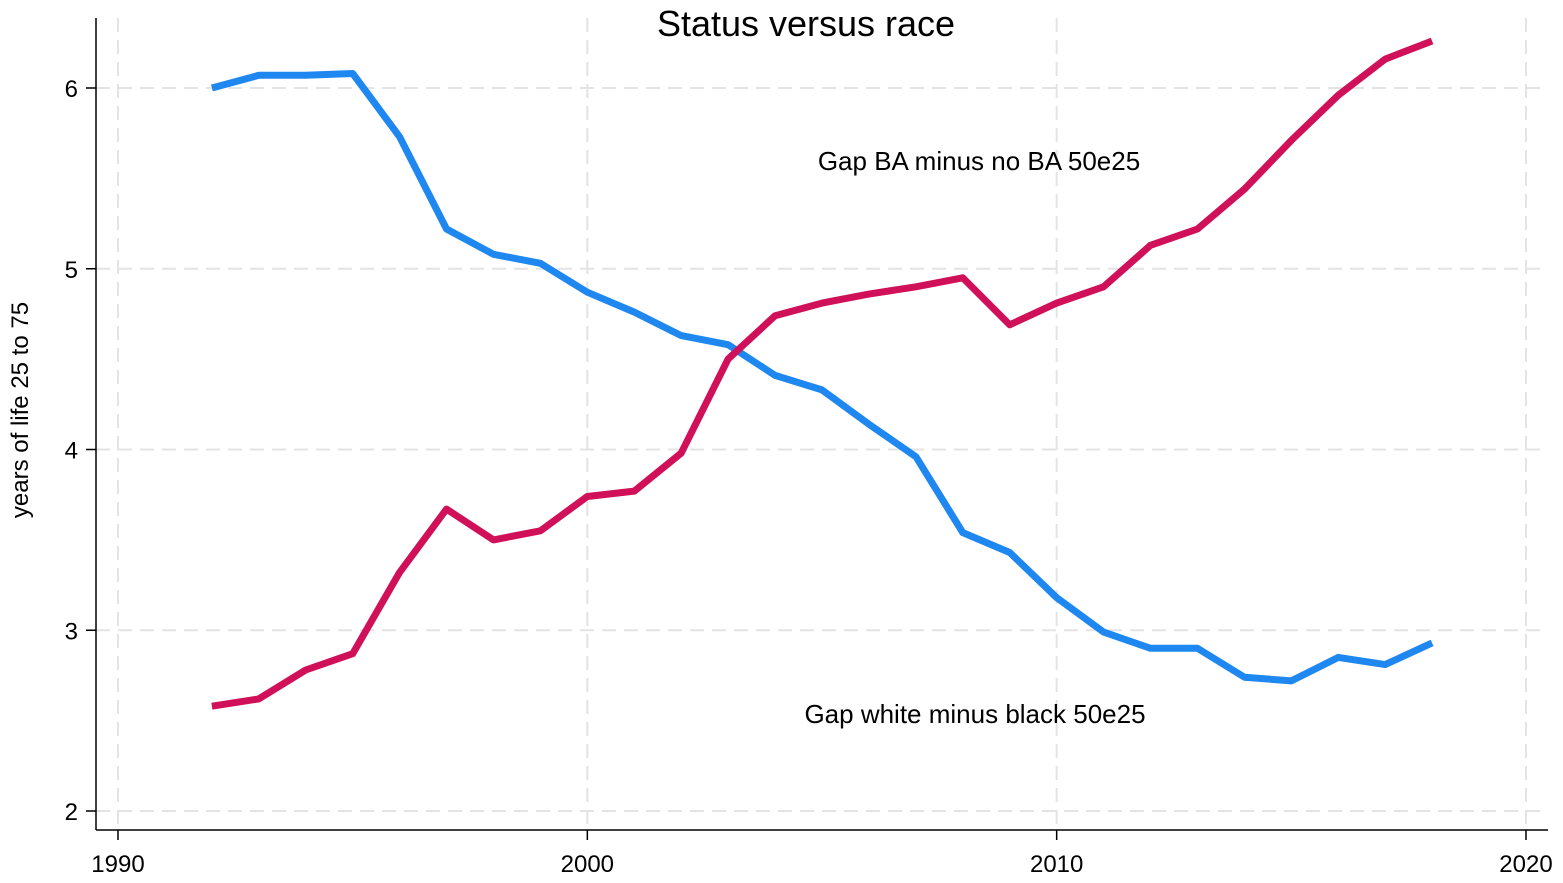 The image size is (1563, 883). Describe the element at coordinates (1056, 864) in the screenshot. I see `x-tick-label: 2010` at that location.